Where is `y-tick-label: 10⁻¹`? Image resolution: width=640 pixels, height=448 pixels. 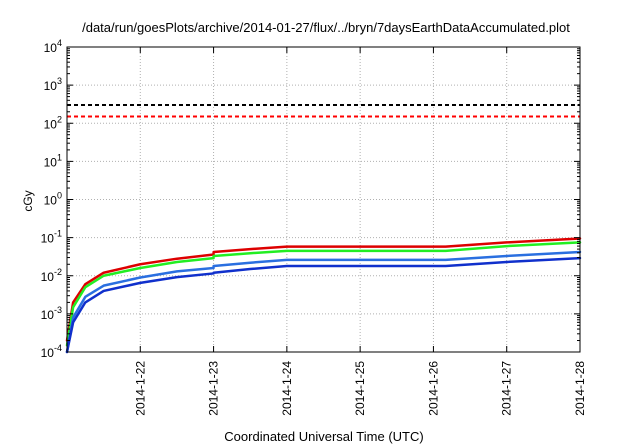 y-tick-label: 10⁻¹ is located at coordinates (51, 237).